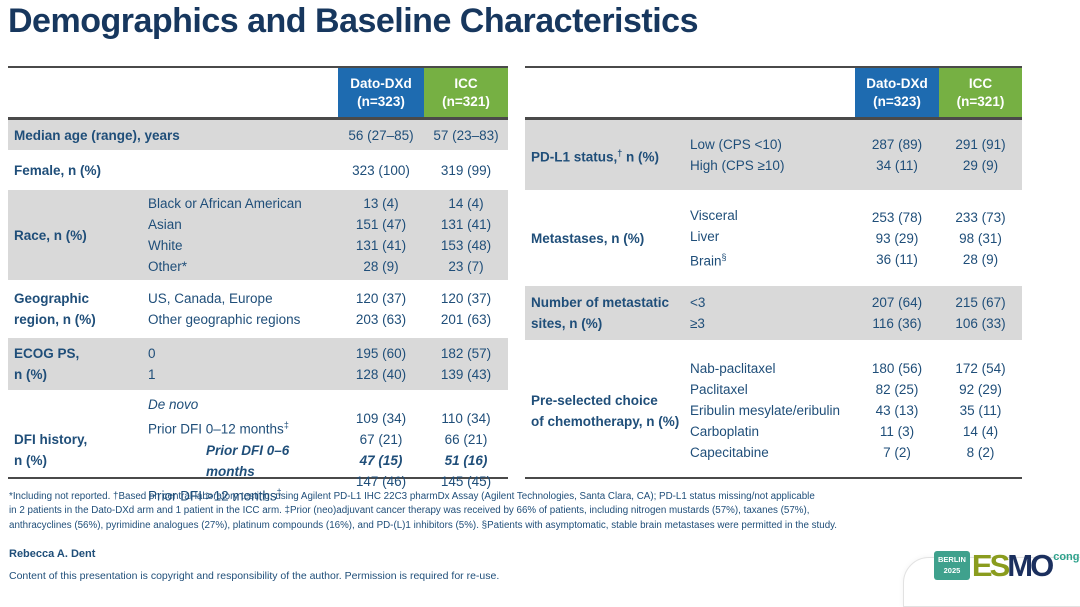 The width and height of the screenshot is (1080, 607). What do you see at coordinates (466, 235) in the screenshot?
I see `icc-values: 14 (4) 131 (41) 153 (48) 23 (7)` at bounding box center [466, 235].